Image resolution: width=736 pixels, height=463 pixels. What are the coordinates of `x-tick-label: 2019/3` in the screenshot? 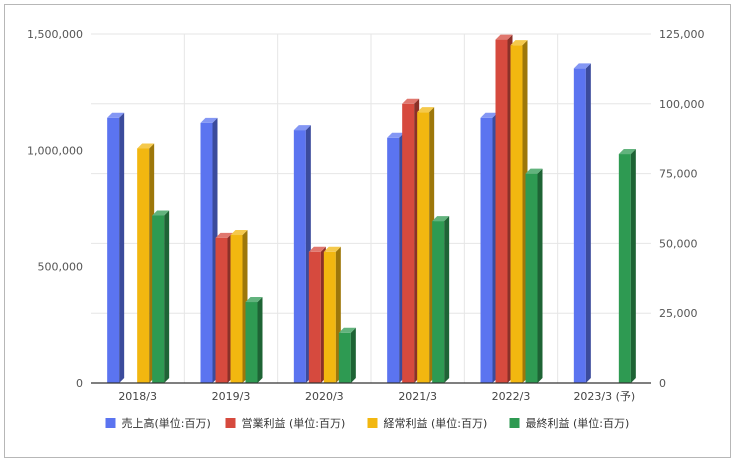 It's located at (231, 396).